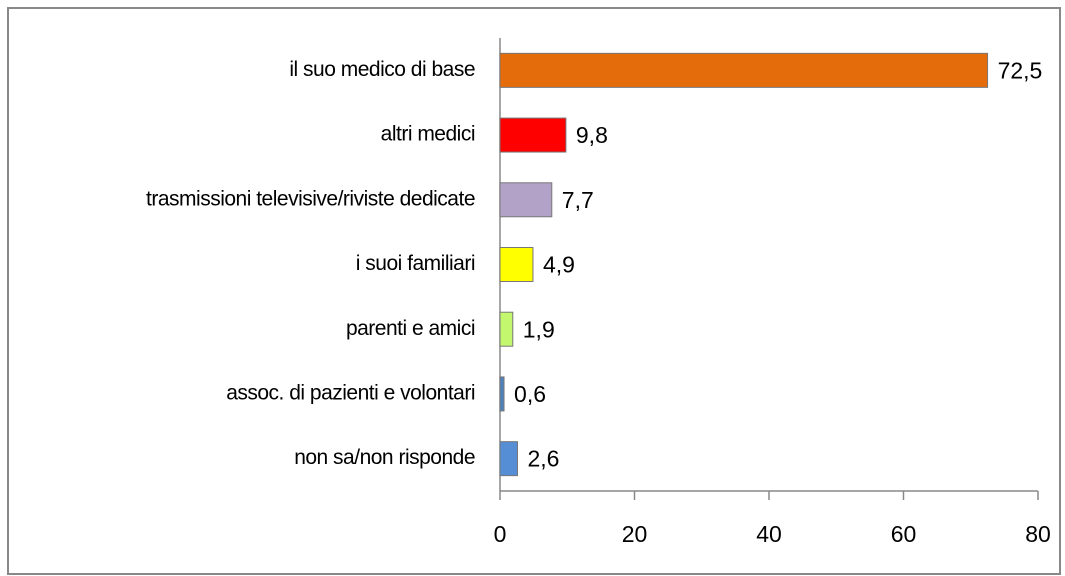  I want to click on value-label: 9,8, so click(592, 135).